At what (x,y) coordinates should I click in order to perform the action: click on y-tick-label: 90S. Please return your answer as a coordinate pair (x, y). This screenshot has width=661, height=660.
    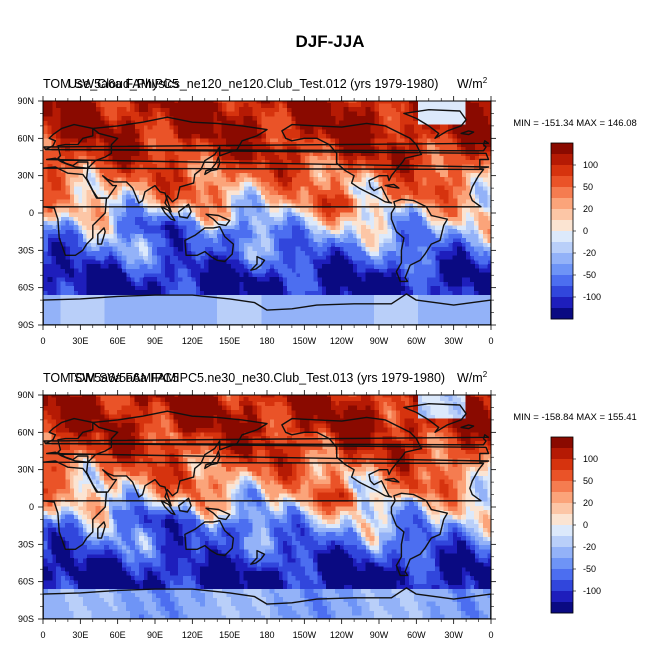
    Looking at the image, I should click on (26, 325).